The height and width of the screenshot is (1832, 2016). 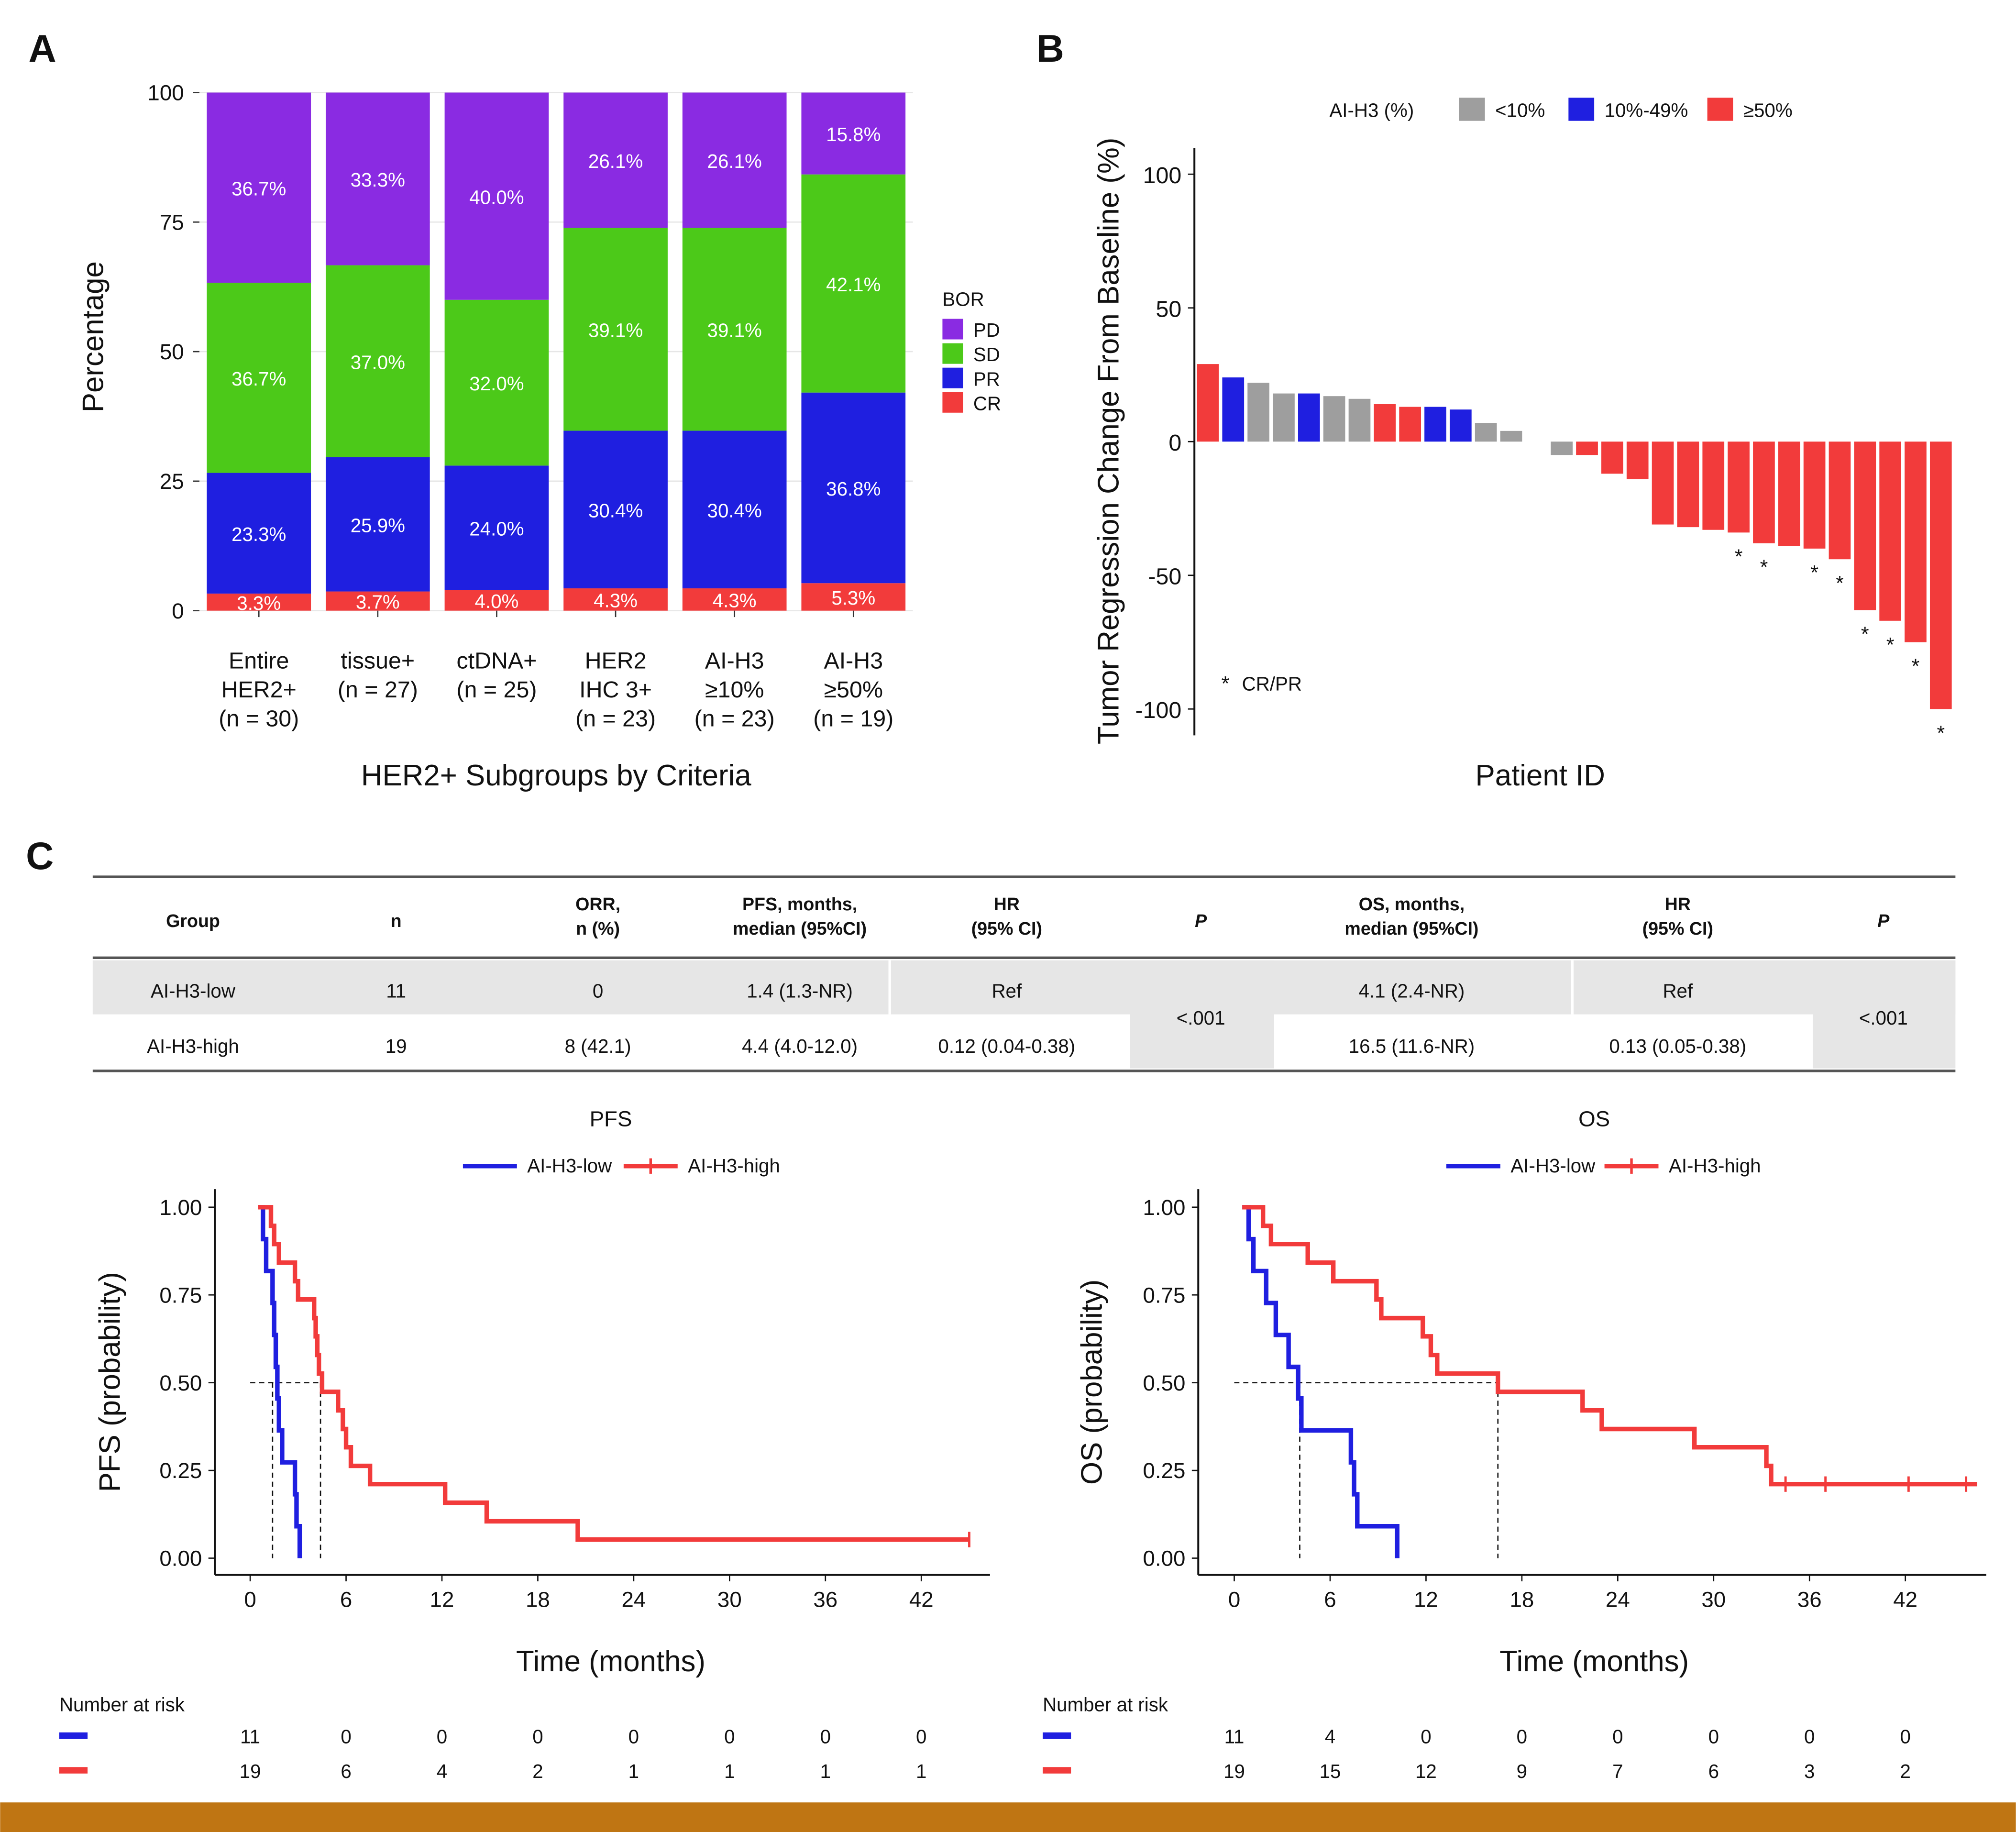 What do you see at coordinates (1677, 1047) in the screenshot?
I see `table-cell: 0.13 (0.05-0.38)` at bounding box center [1677, 1047].